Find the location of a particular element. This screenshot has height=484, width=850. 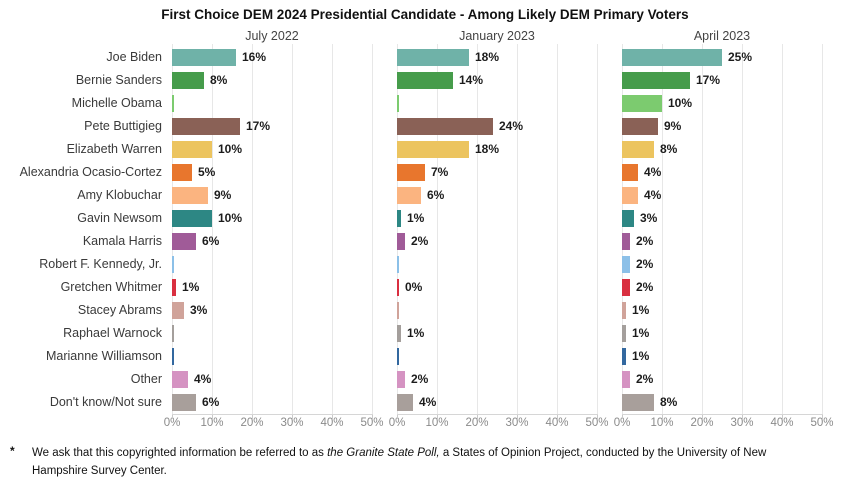

bar-value-label: 24% is located at coordinates (511, 126).